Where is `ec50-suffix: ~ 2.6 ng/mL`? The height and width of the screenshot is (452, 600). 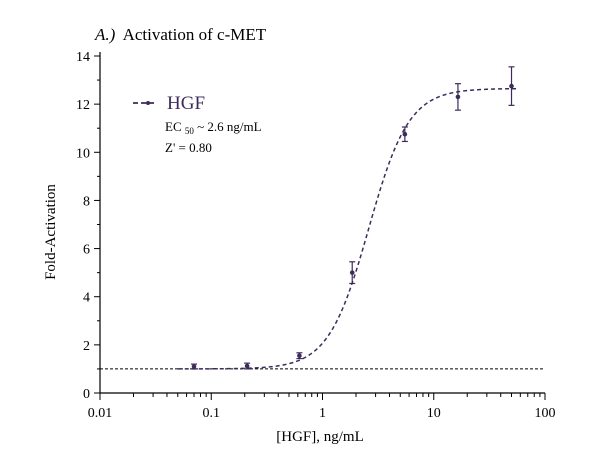 ec50-suffix: ~ 2.6 ng/mL is located at coordinates (229, 126).